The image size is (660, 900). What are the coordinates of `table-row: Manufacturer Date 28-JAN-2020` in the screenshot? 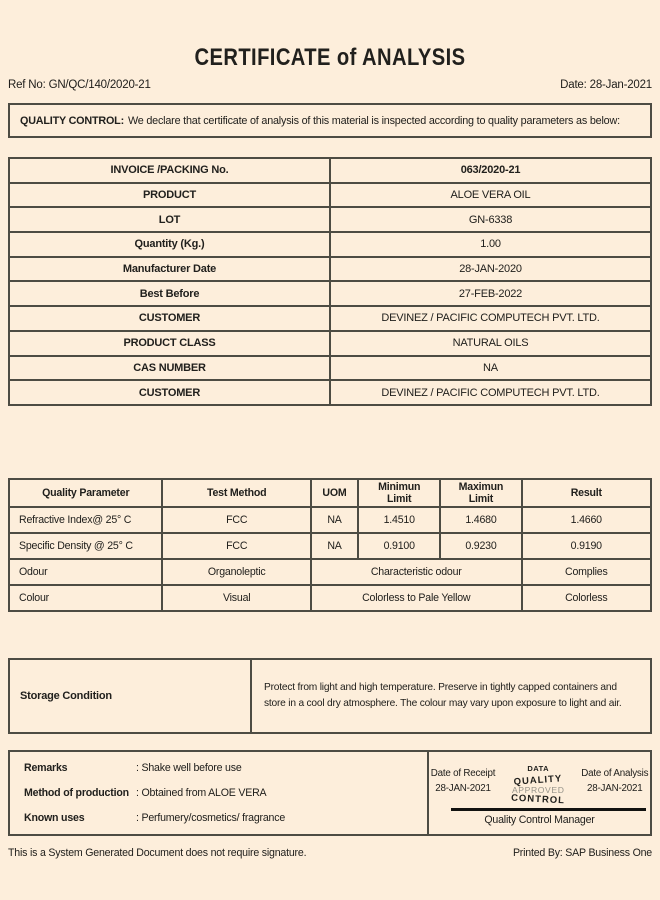 It's located at (330, 269).